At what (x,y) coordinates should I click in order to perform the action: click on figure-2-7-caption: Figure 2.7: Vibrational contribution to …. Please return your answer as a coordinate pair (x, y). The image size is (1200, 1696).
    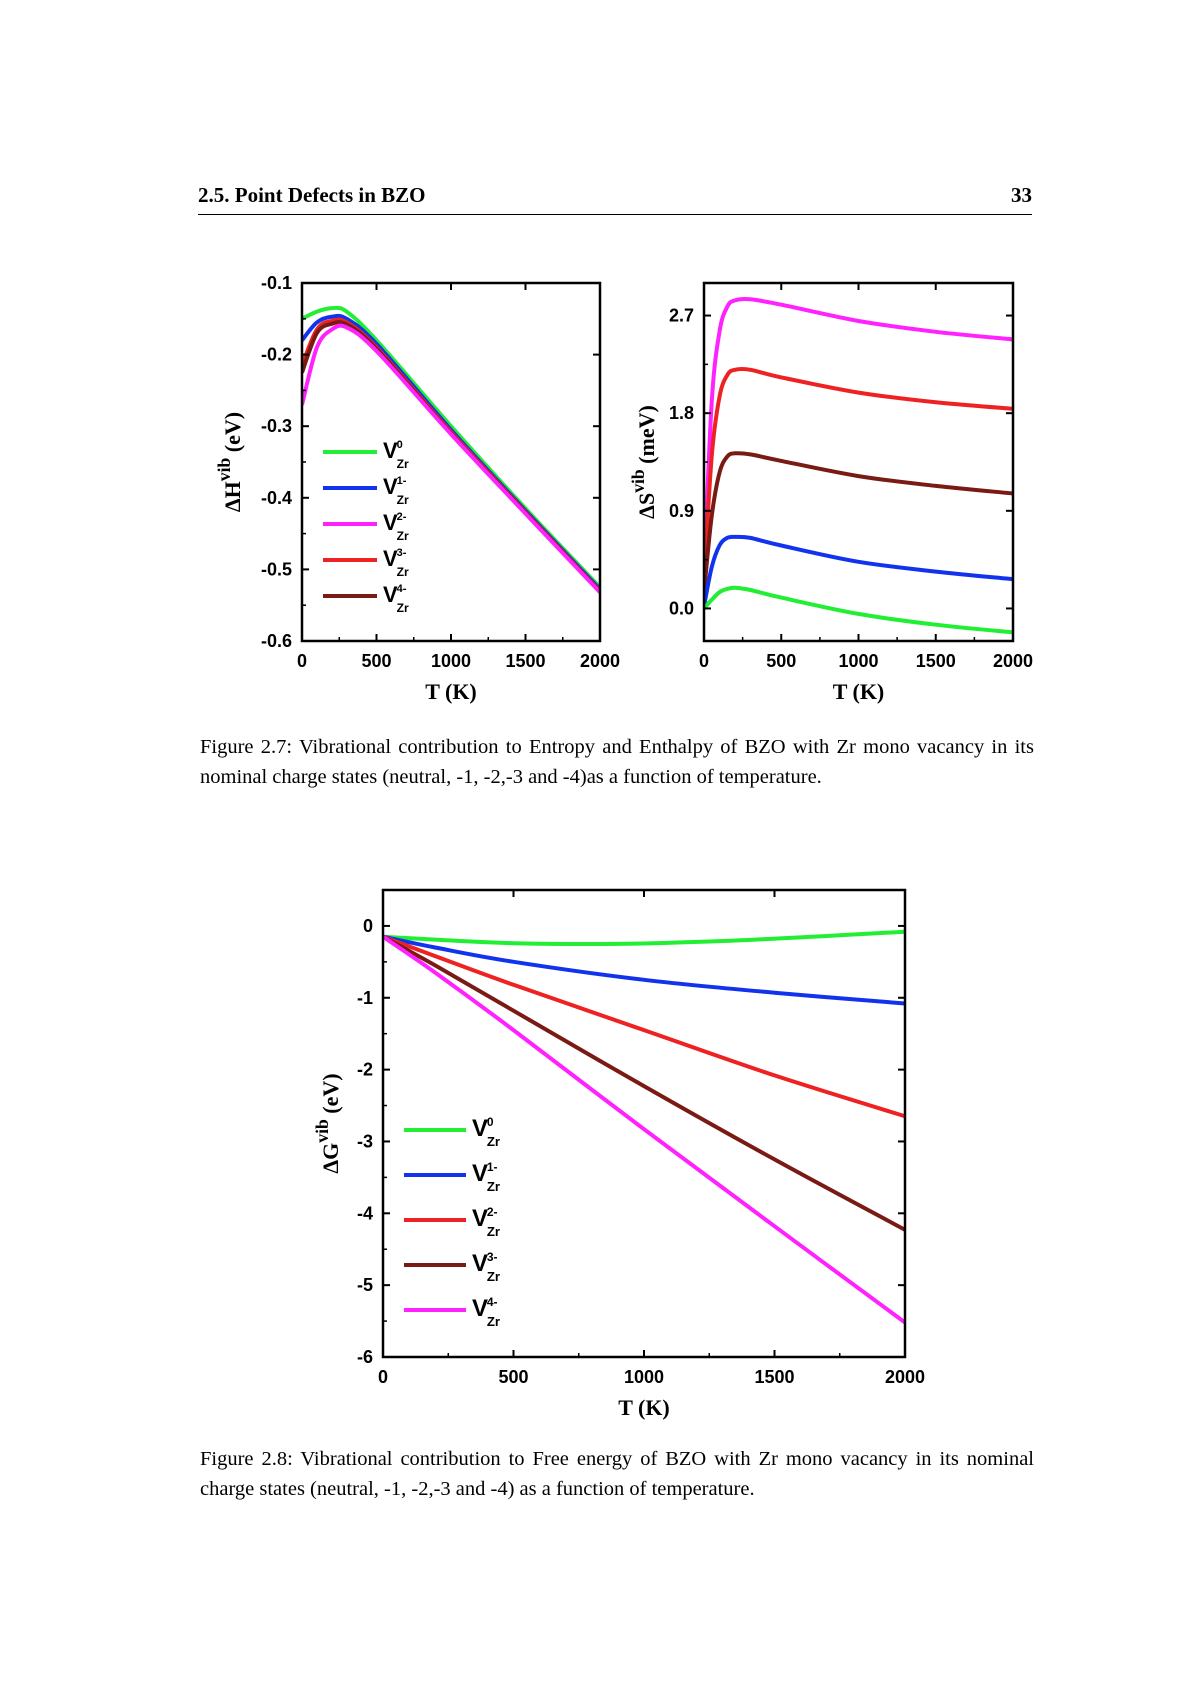
    Looking at the image, I should click on (617, 762).